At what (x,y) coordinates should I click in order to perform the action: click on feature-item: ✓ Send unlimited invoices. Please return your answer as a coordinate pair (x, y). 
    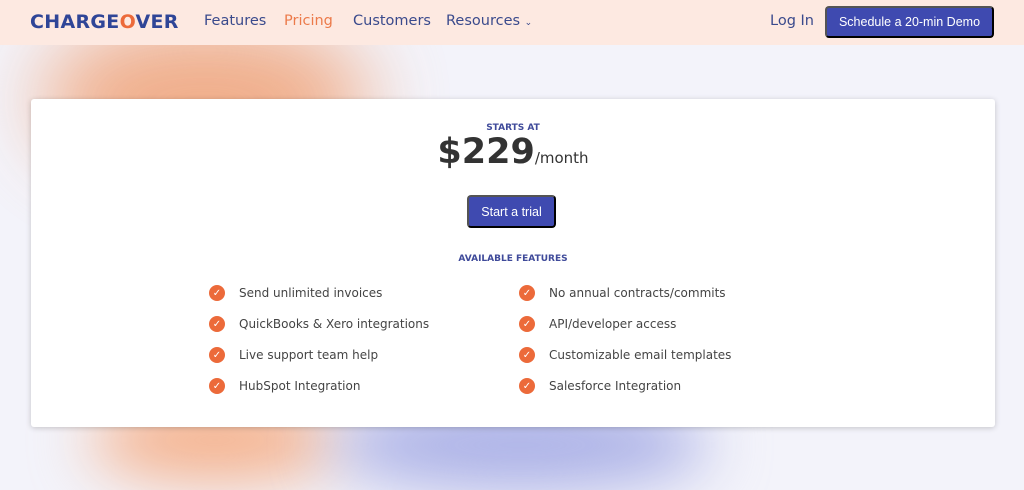
    Looking at the image, I should click on (295, 293).